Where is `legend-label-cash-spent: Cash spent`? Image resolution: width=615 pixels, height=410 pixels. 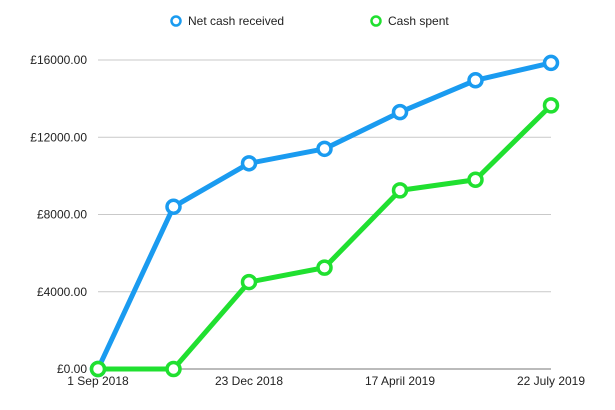
legend-label-cash-spent: Cash spent is located at coordinates (418, 21).